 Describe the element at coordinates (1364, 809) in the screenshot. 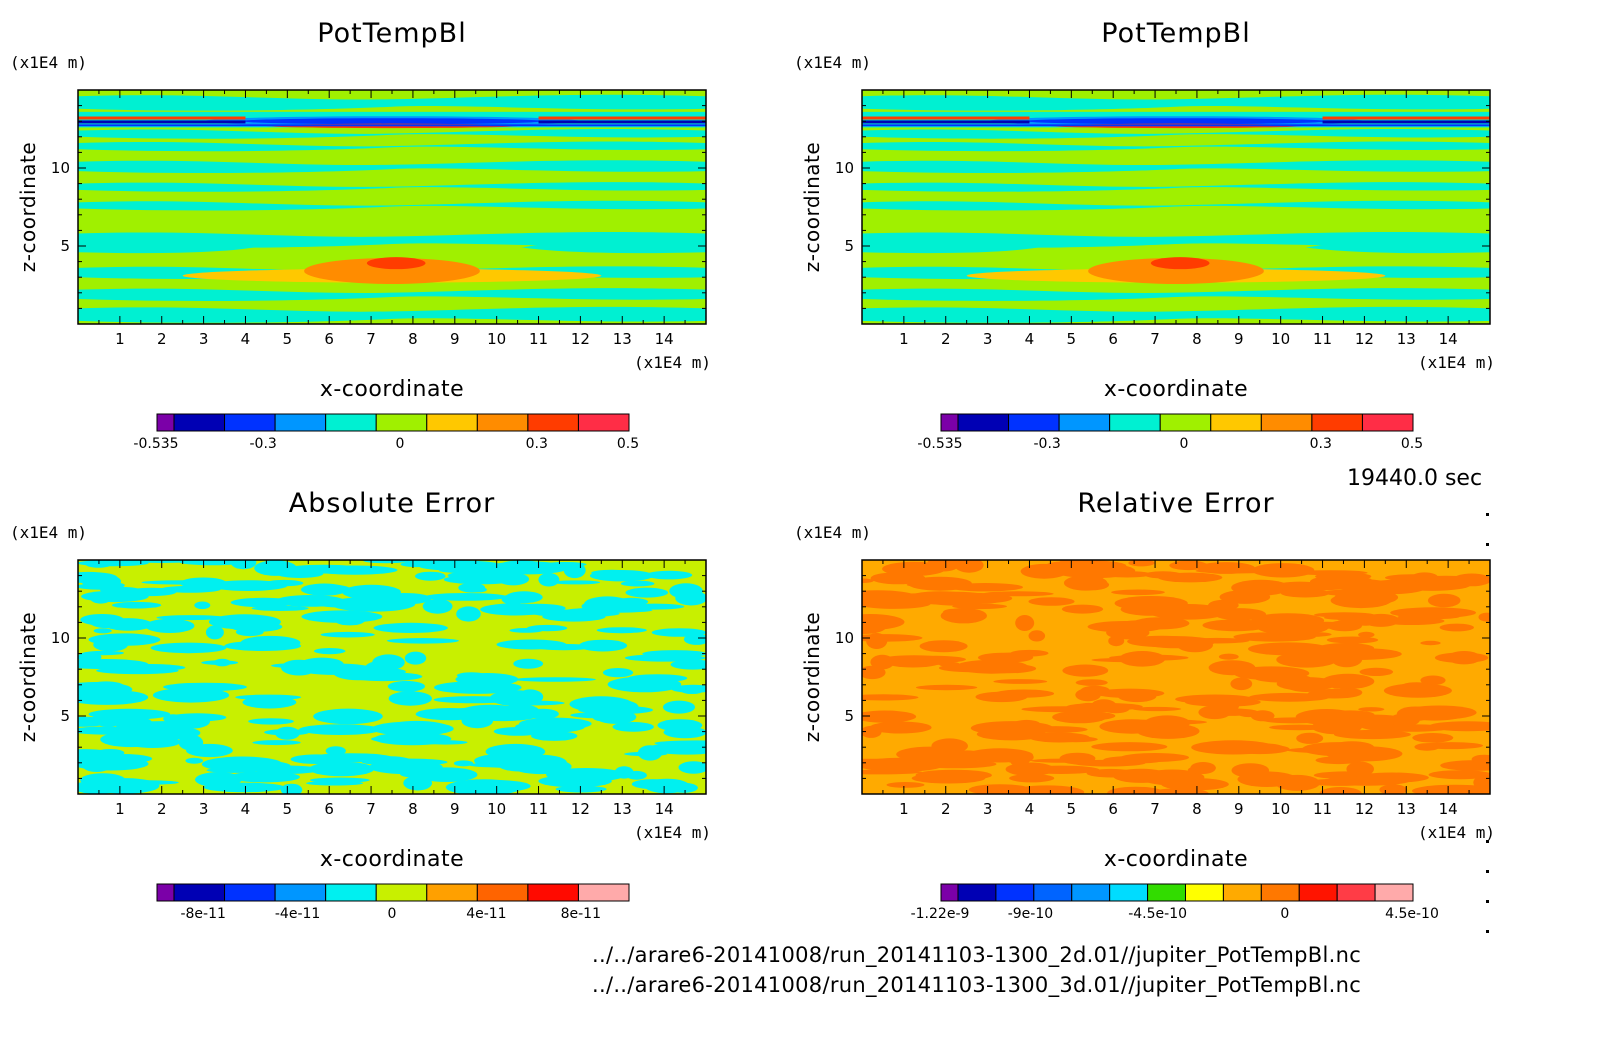

I see `x-tick-label: 12` at that location.